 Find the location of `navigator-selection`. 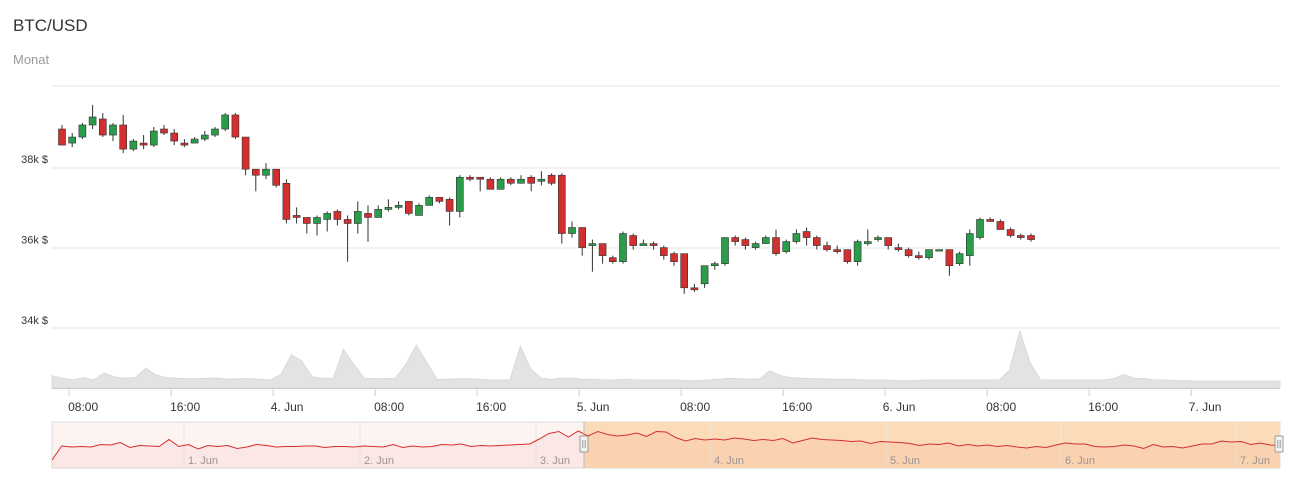

navigator-selection is located at coordinates (932, 445).